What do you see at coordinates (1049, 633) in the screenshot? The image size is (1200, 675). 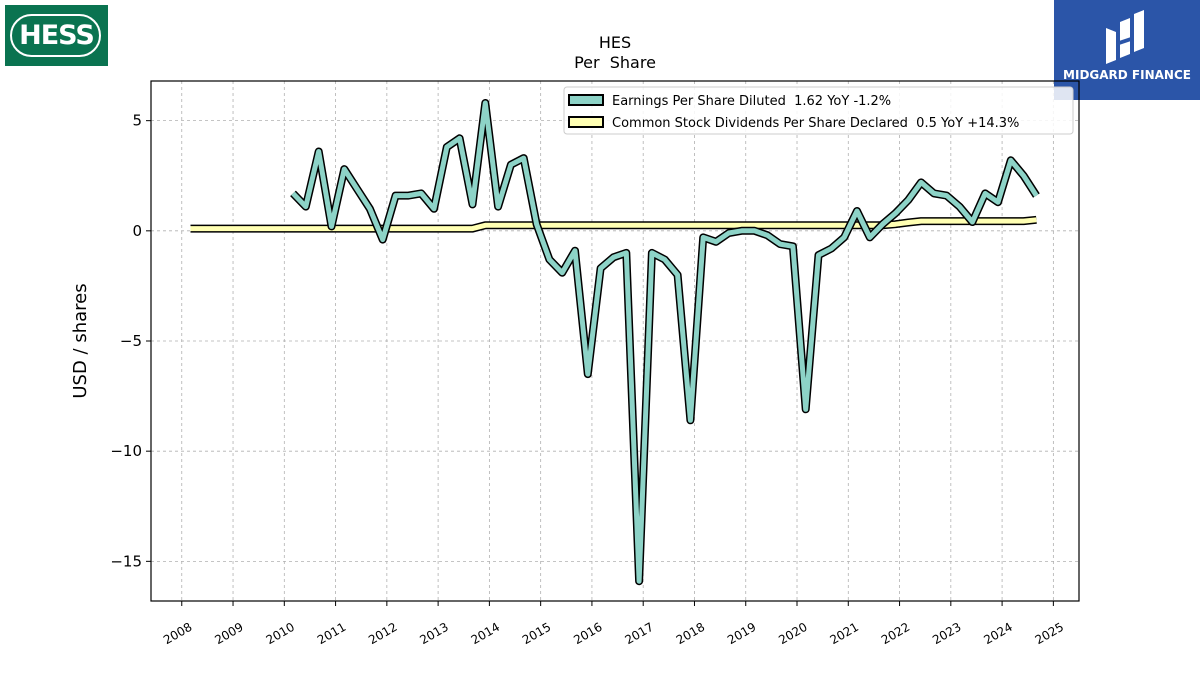 I see `x-tick-label: 2025` at bounding box center [1049, 633].